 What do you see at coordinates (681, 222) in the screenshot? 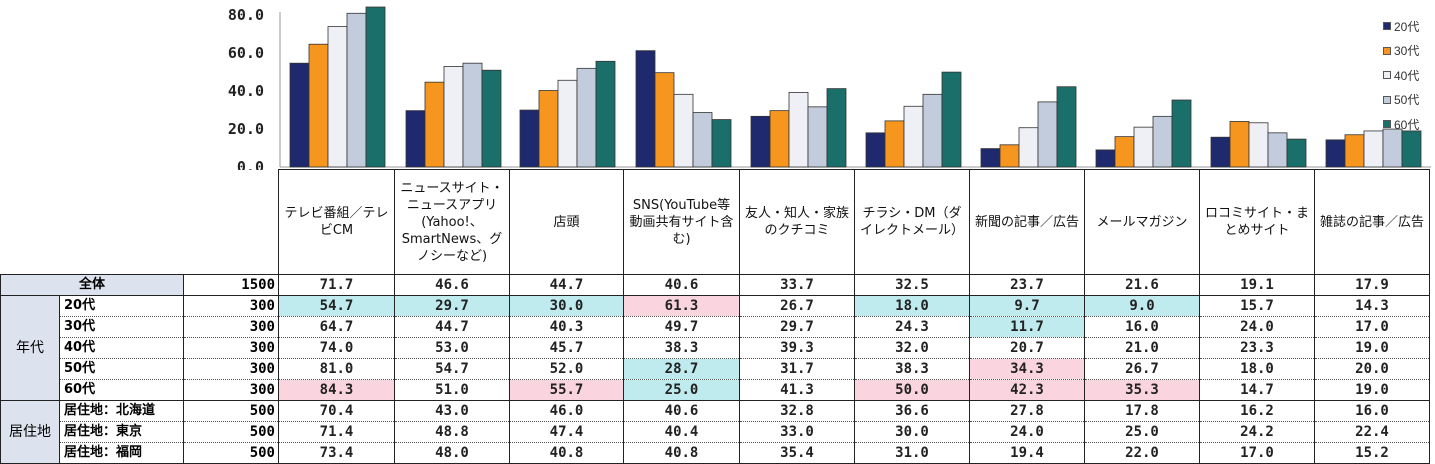
I see `column-header: SNS(YouTube等動画共有サイト含む)` at bounding box center [681, 222].